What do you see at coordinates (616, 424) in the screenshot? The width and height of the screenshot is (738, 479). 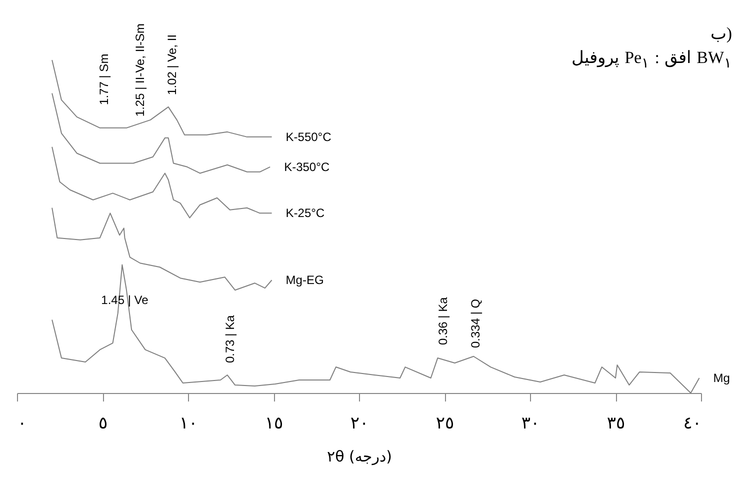 I see `x-tick-label: ٣٥` at bounding box center [616, 424].